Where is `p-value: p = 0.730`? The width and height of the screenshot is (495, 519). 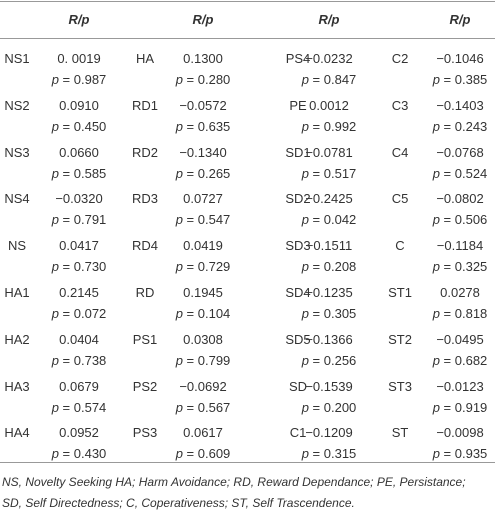 p-value: p = 0.730 is located at coordinates (79, 267).